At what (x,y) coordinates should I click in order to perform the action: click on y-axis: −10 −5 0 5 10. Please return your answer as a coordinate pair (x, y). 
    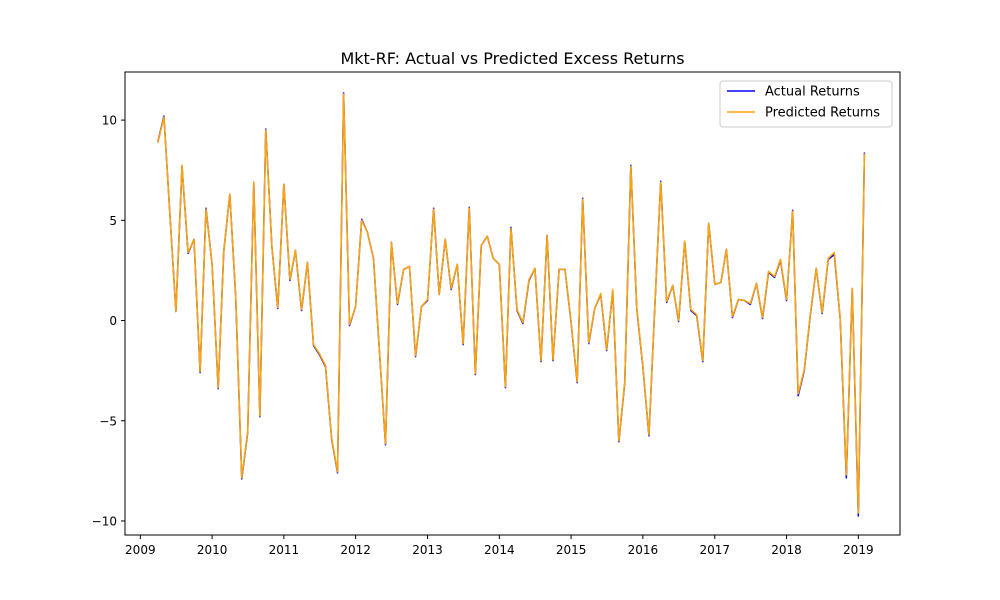
    Looking at the image, I should click on (108, 321).